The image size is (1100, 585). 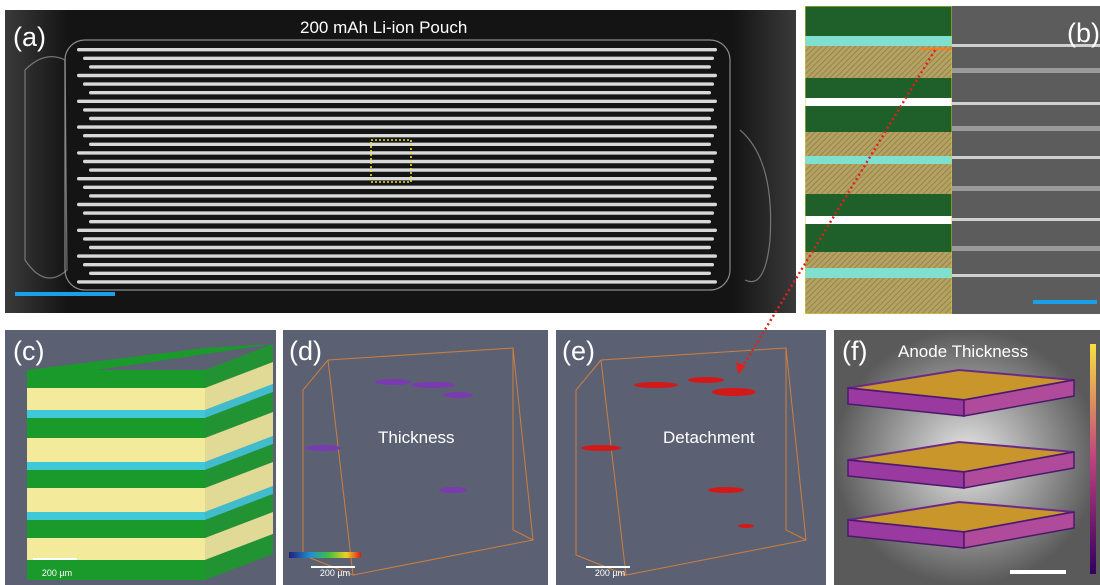 I want to click on scale-bar-d, so click(x=333, y=567).